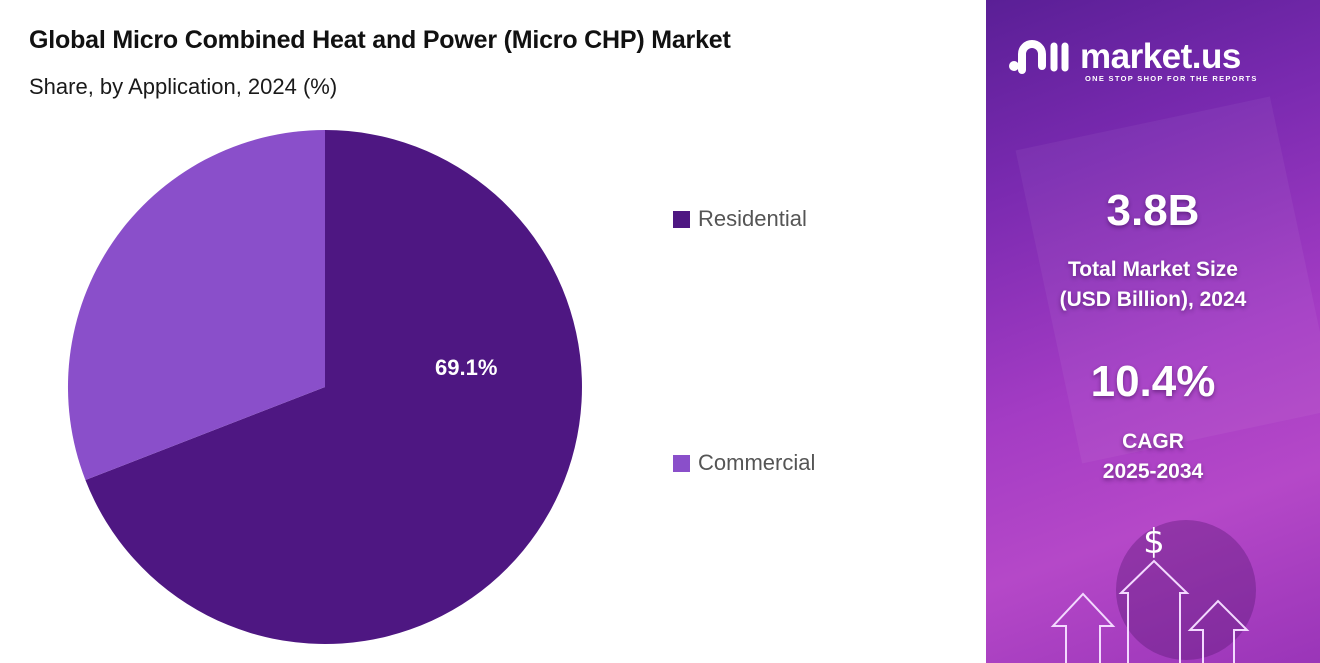  What do you see at coordinates (196, 305) in the screenshot?
I see `pie-slice-commercial` at bounding box center [196, 305].